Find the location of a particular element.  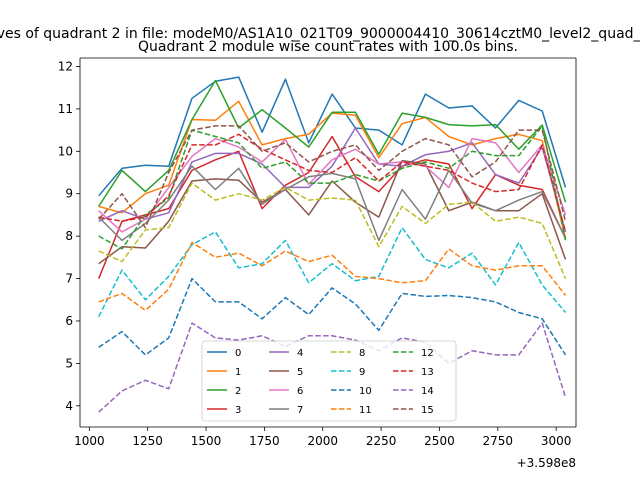

y-tick-label: 5 is located at coordinates (69, 363).